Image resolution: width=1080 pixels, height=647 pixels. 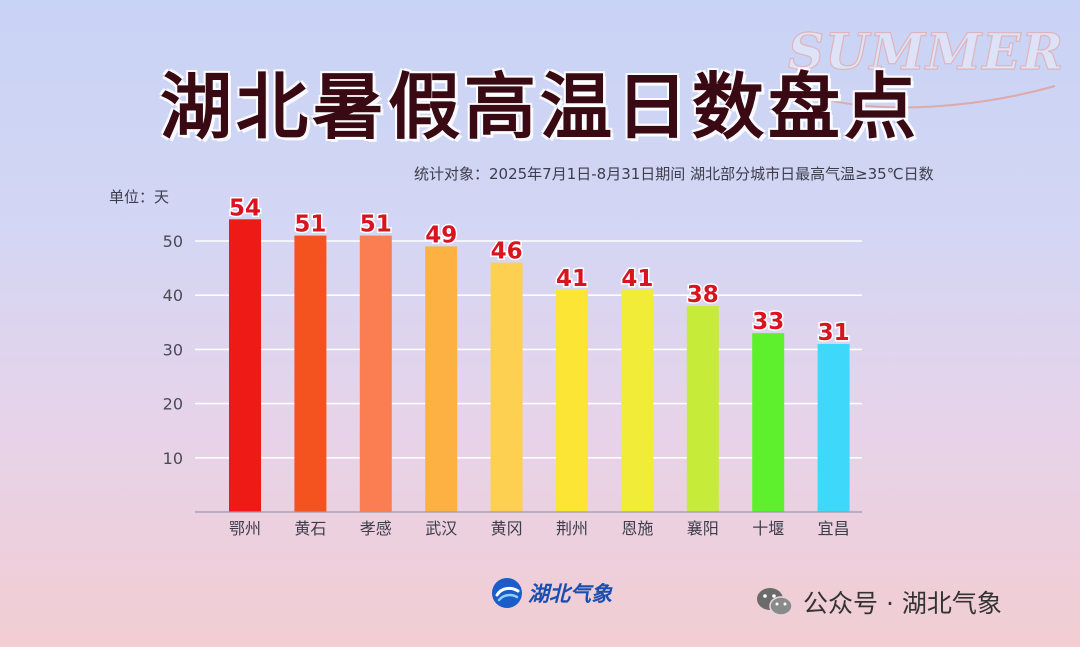 I want to click on data-label: 54, so click(x=245, y=208).